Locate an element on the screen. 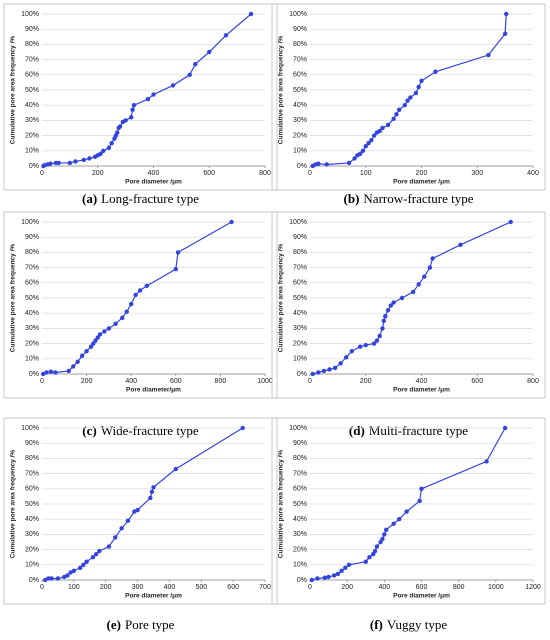  x-tick-label: 700 is located at coordinates (265, 587).